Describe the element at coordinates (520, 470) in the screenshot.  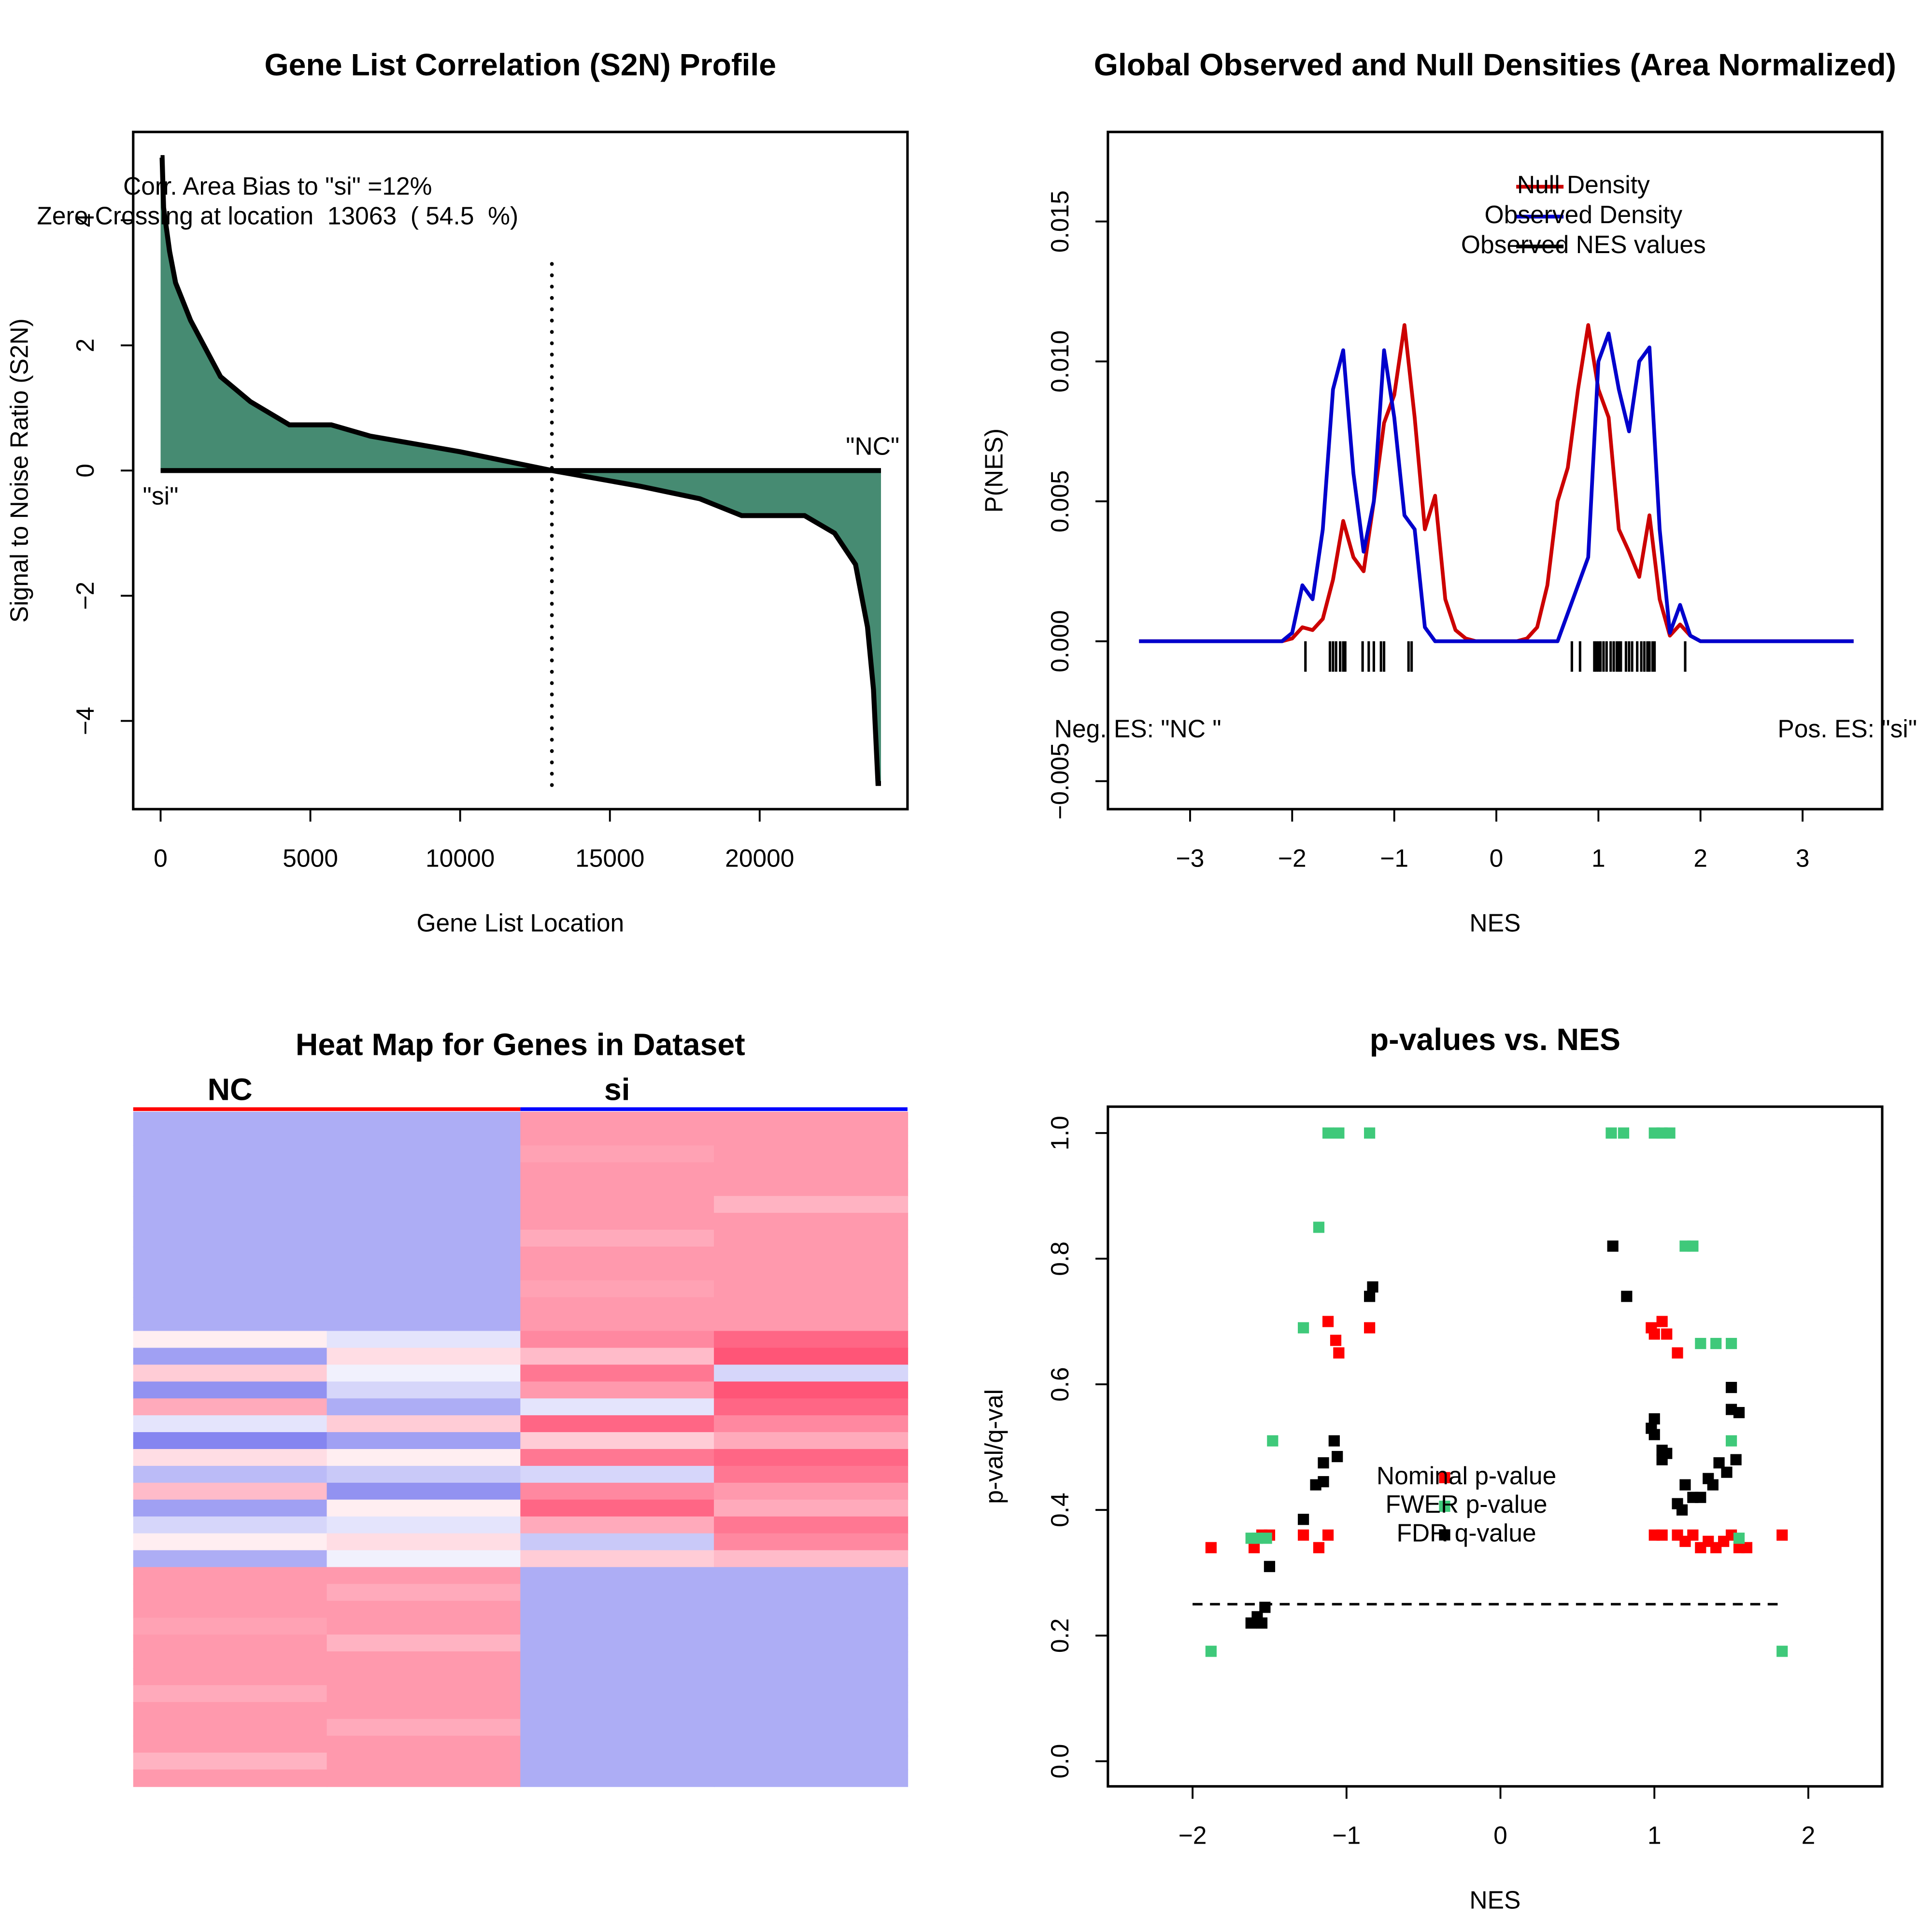
I see `profile-line` at that location.